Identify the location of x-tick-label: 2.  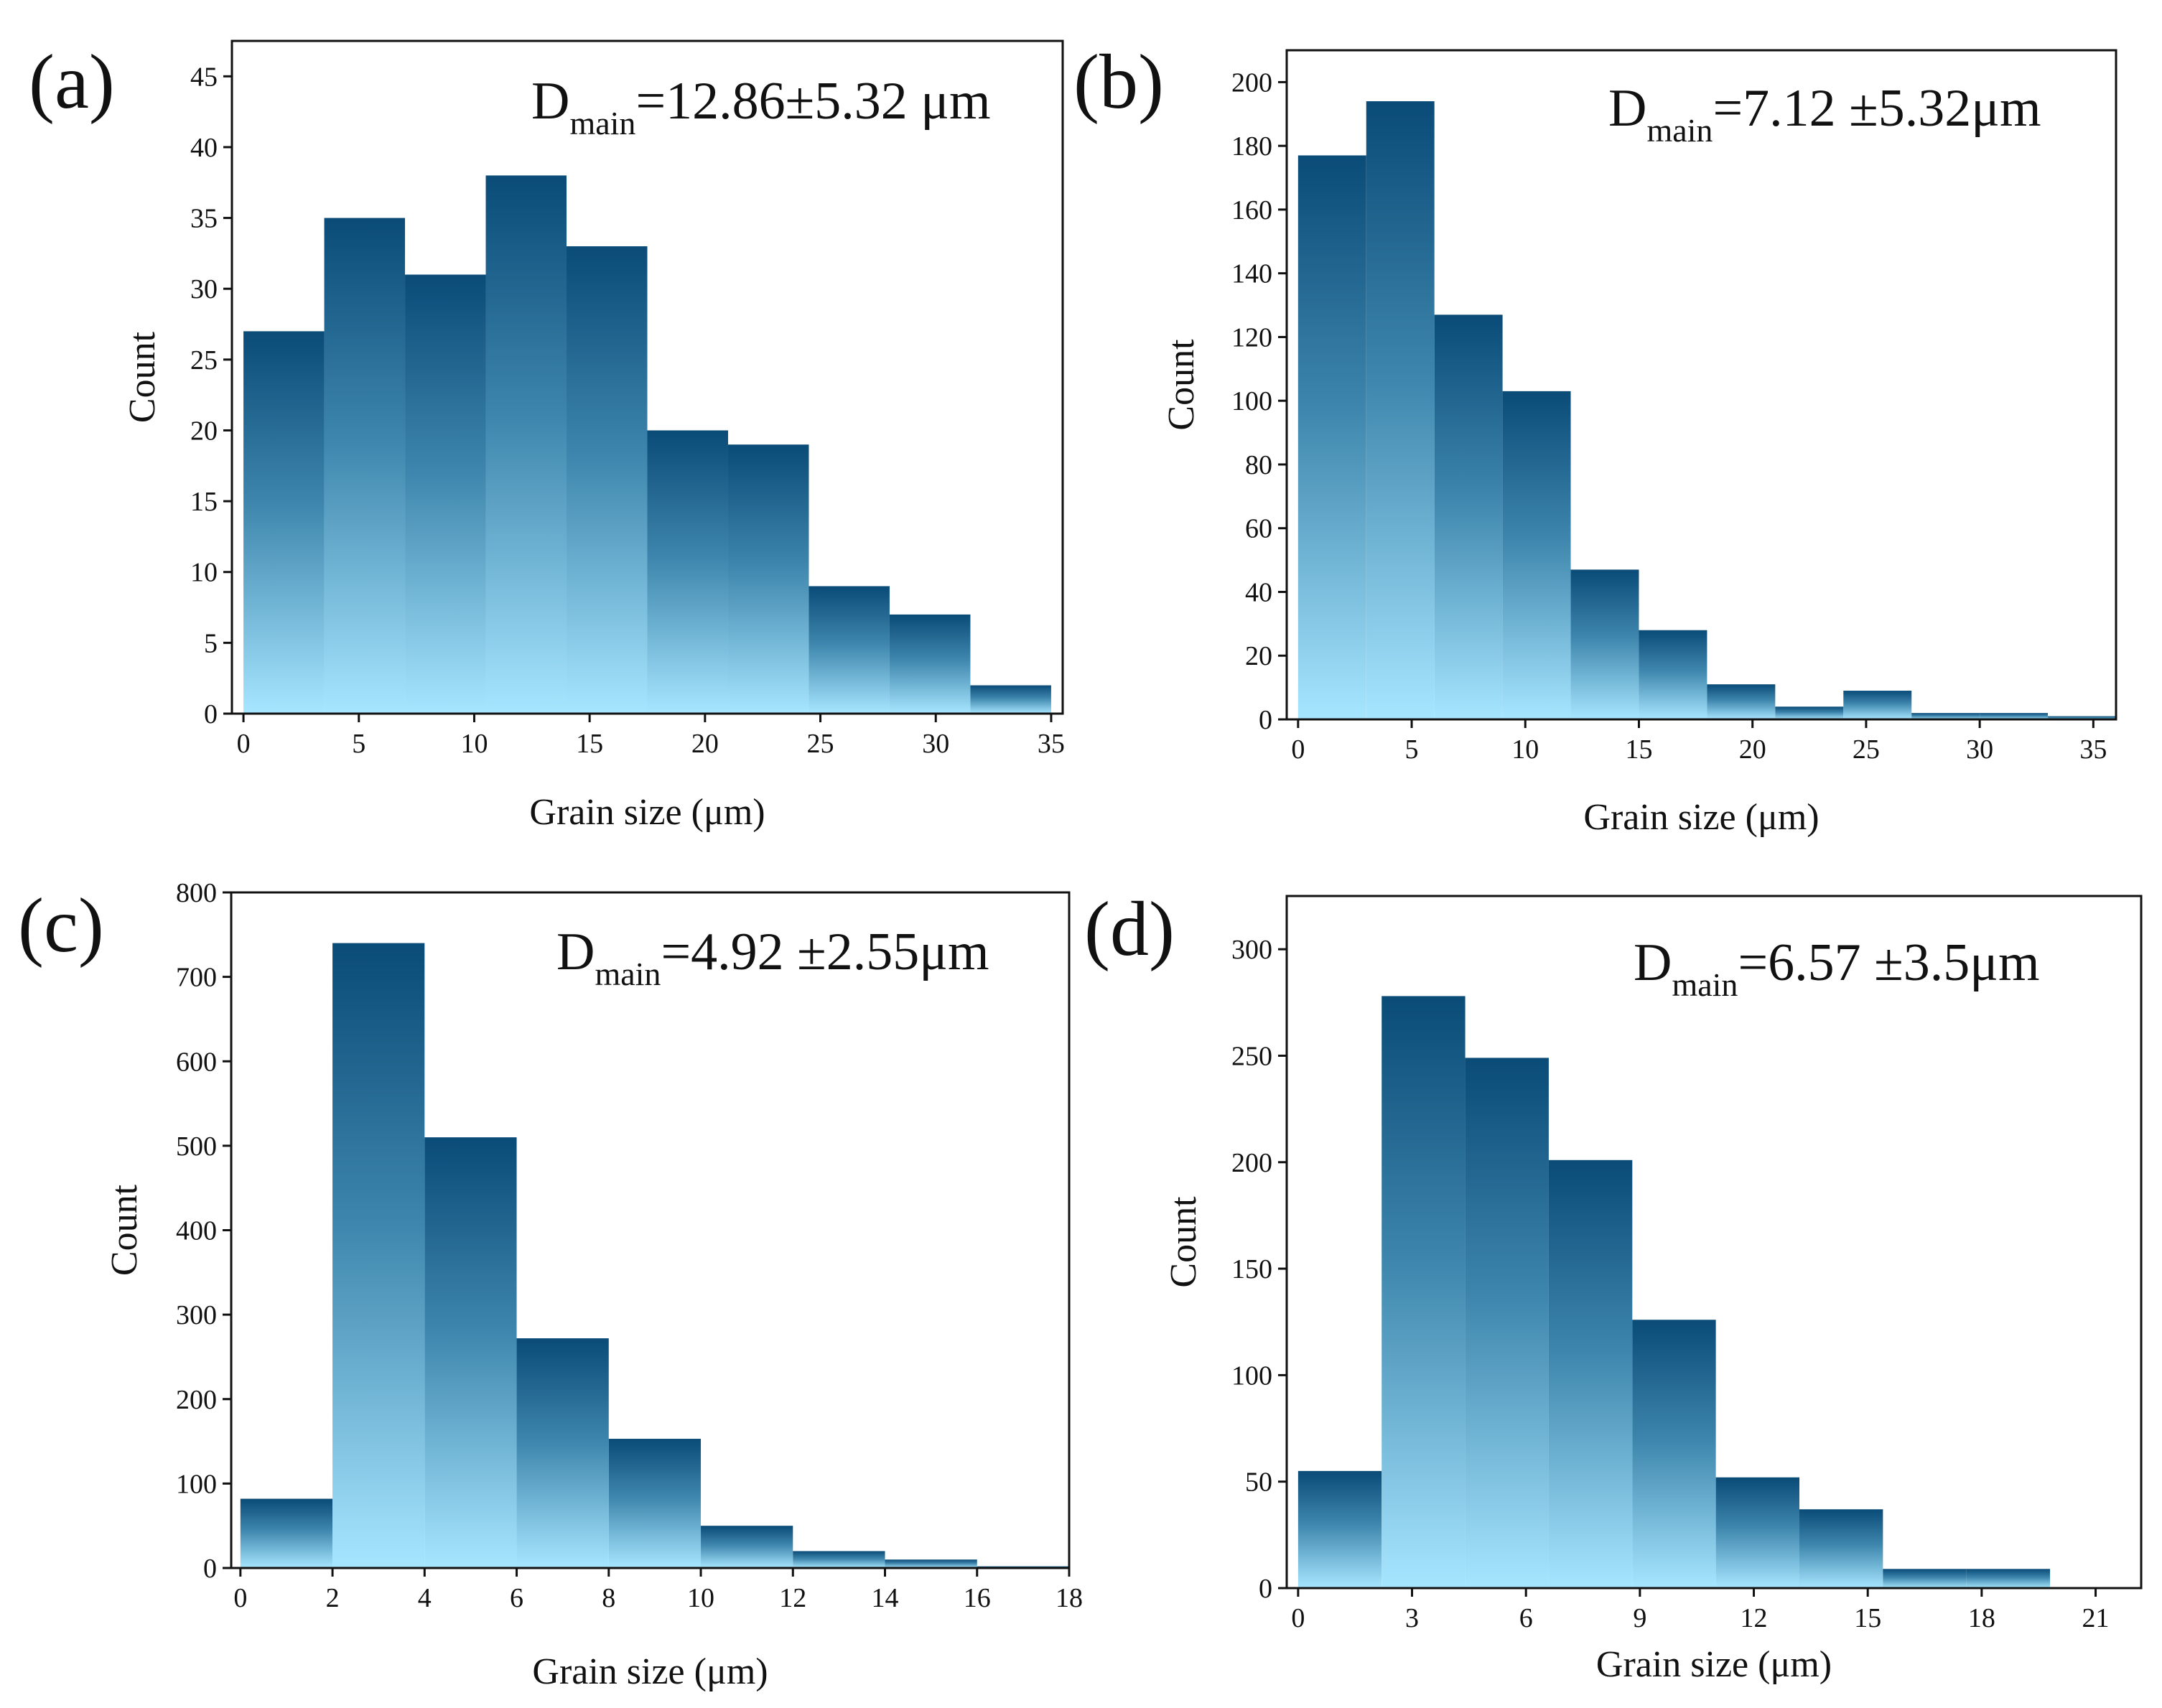
(333, 1598).